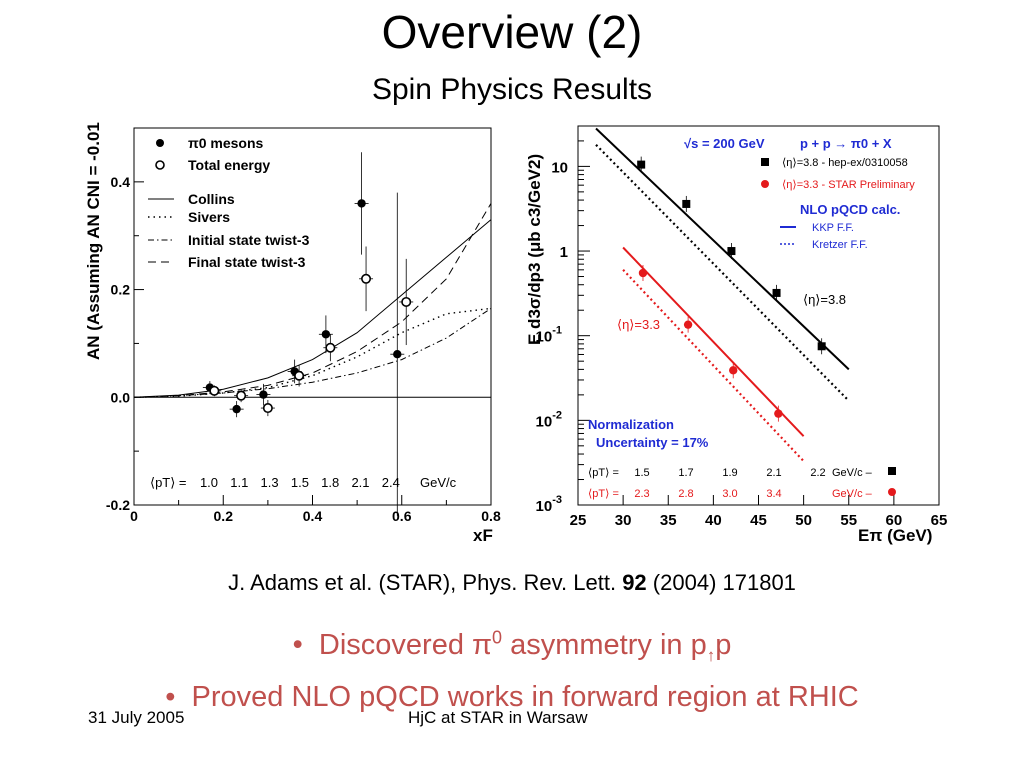 The width and height of the screenshot is (1024, 768). Describe the element at coordinates (564, 252) in the screenshot. I see `xs-y-tick-label: 1` at that location.